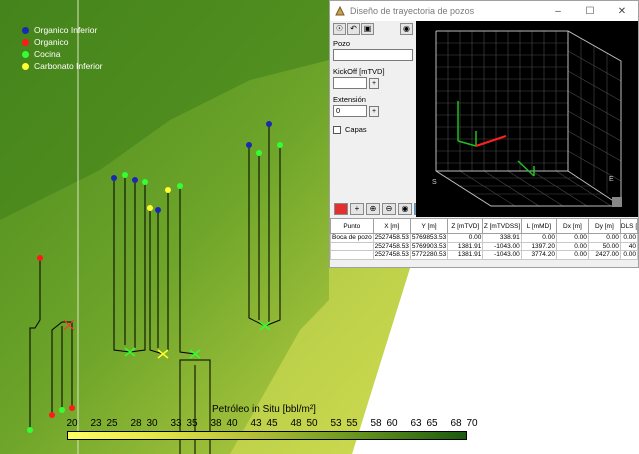 This screenshot has width=639, height=454. Describe the element at coordinates (367, 29) in the screenshot. I see `save-icon: ▣` at that location.